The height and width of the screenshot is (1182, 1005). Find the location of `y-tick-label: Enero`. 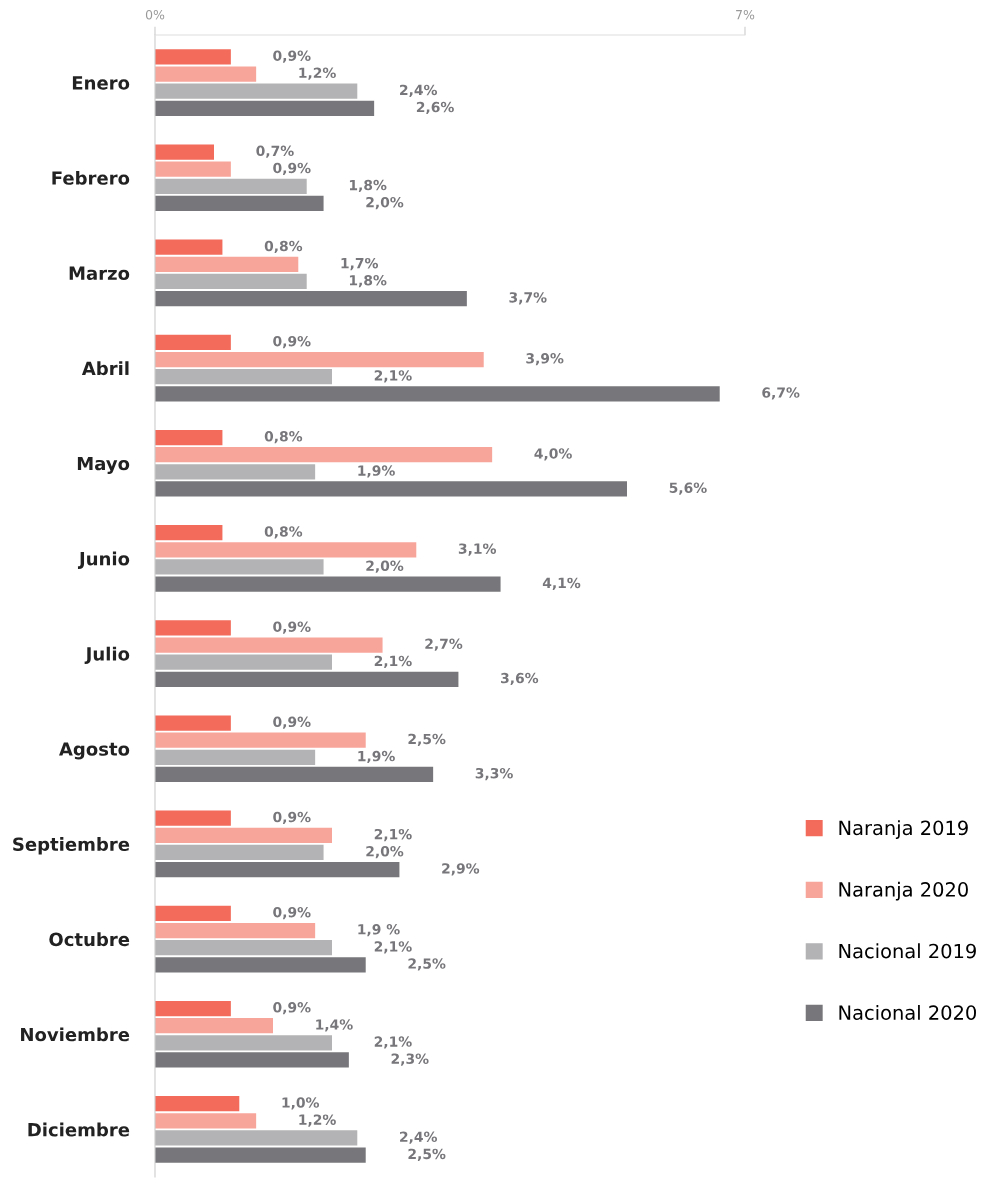

y-tick-label: Enero is located at coordinates (101, 83).